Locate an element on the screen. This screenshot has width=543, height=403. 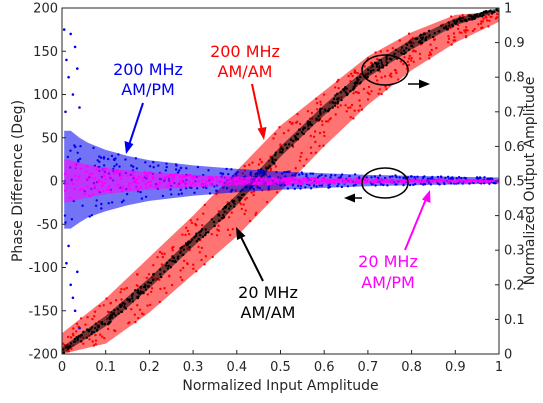
arrow-200mhz-ampm-head is located at coordinates (129, 147).